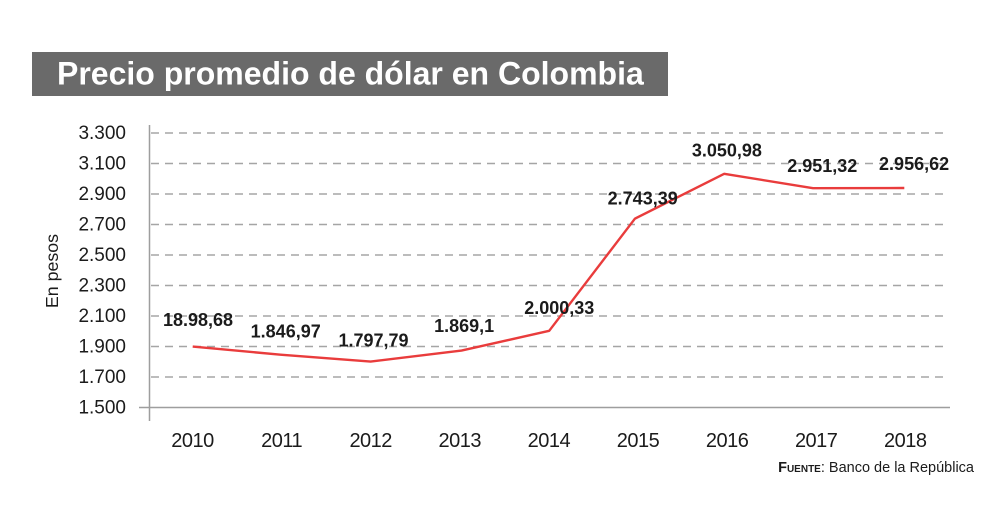 The image size is (1000, 530). Describe the element at coordinates (643, 199) in the screenshot. I see `svg-text: 2.743,39` at that location.